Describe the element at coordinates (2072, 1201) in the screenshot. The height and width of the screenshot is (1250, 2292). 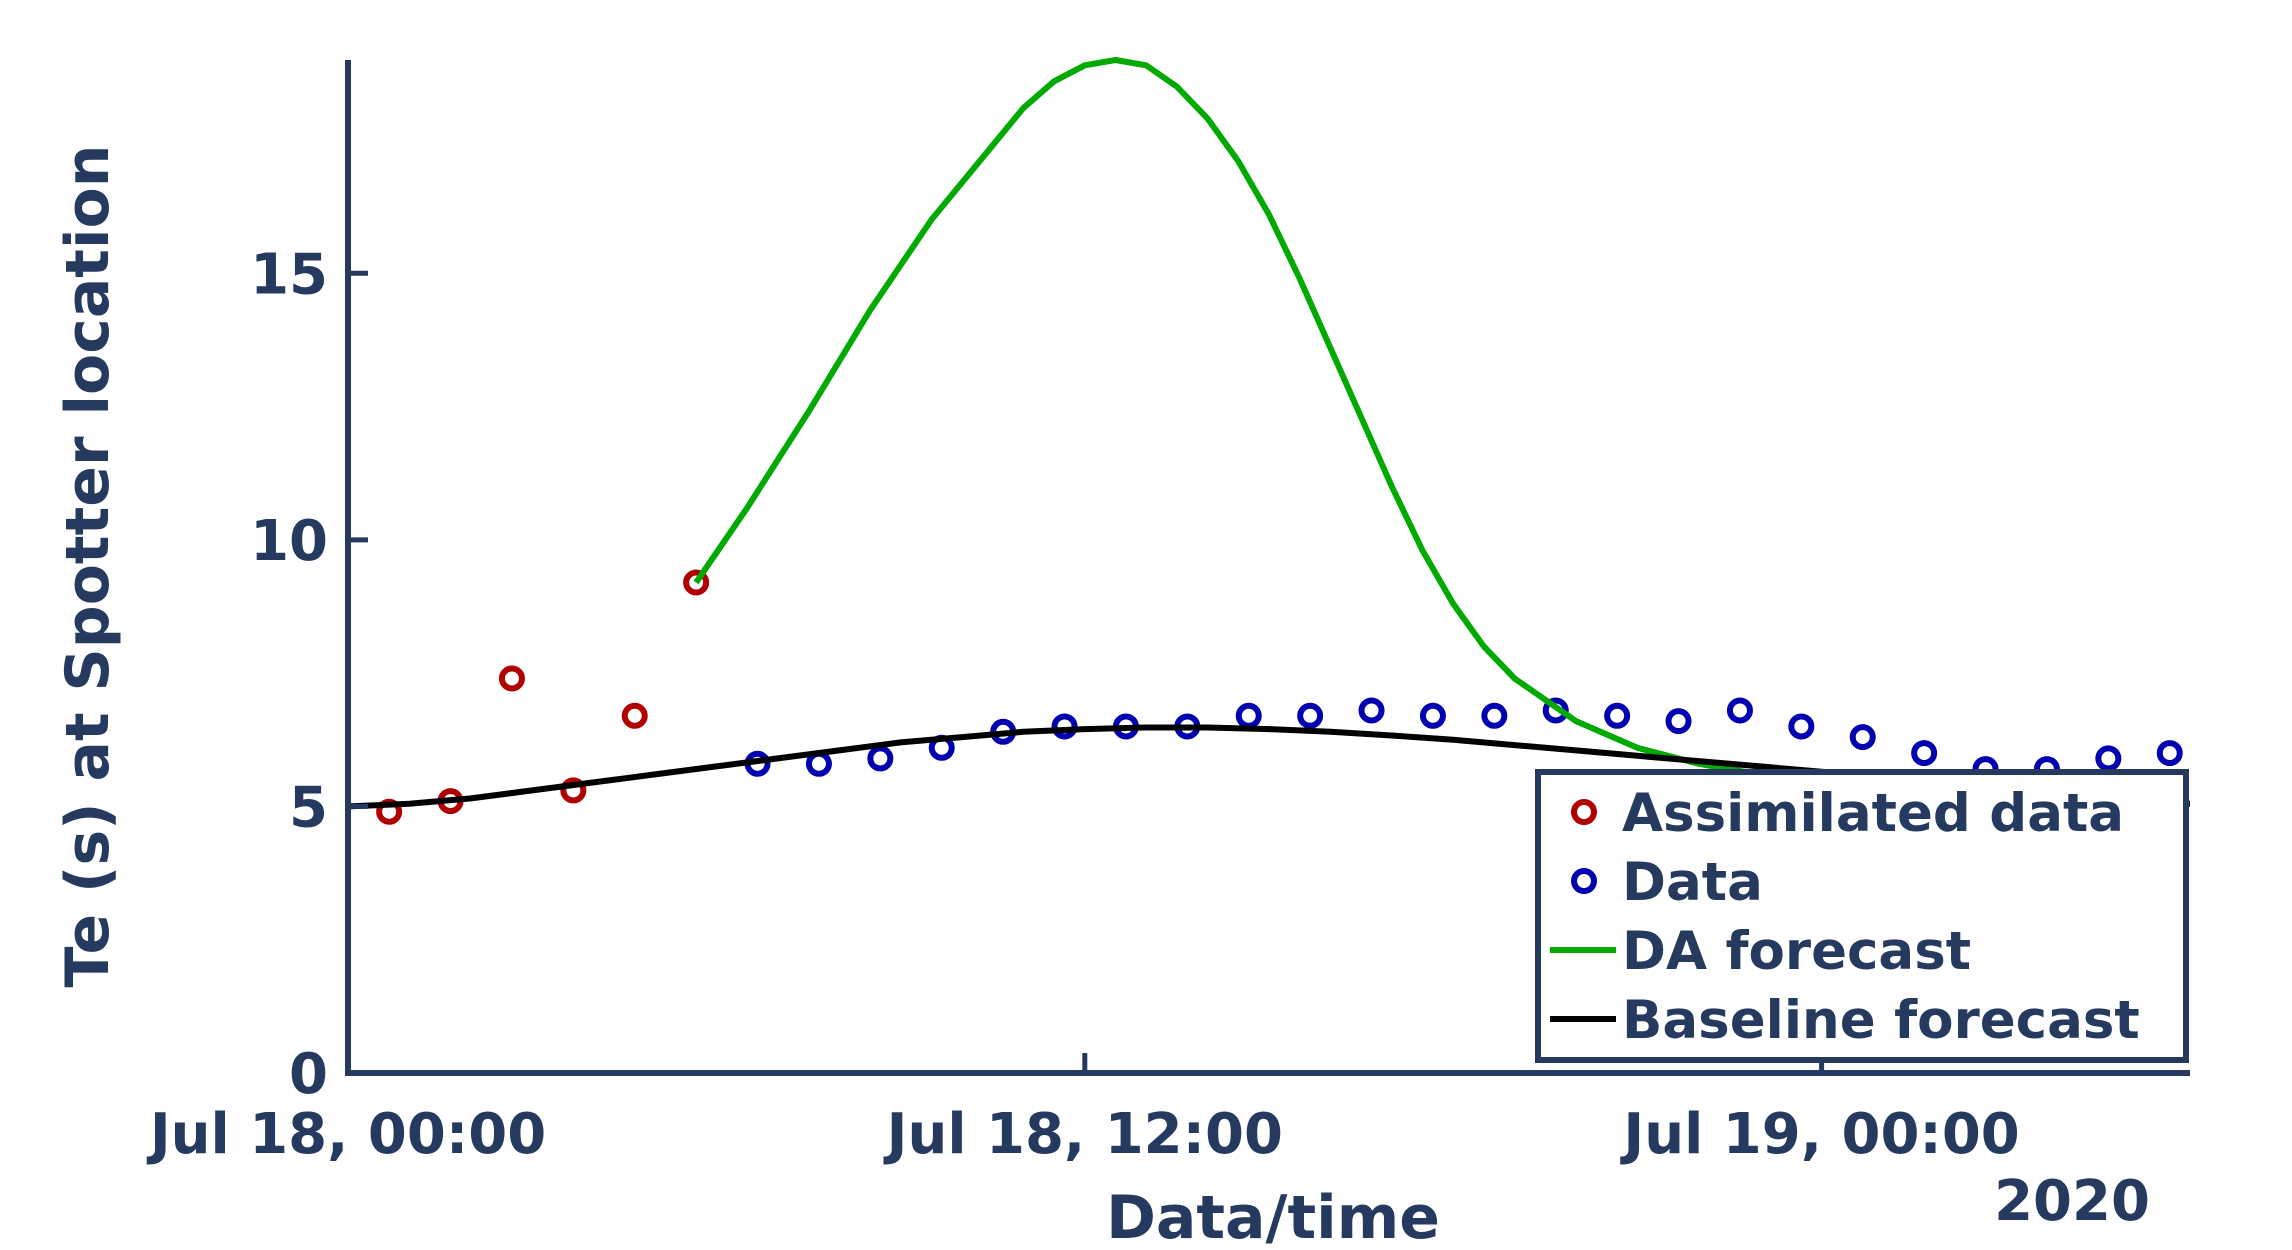
I see `x-axis-year-label: 2020` at that location.